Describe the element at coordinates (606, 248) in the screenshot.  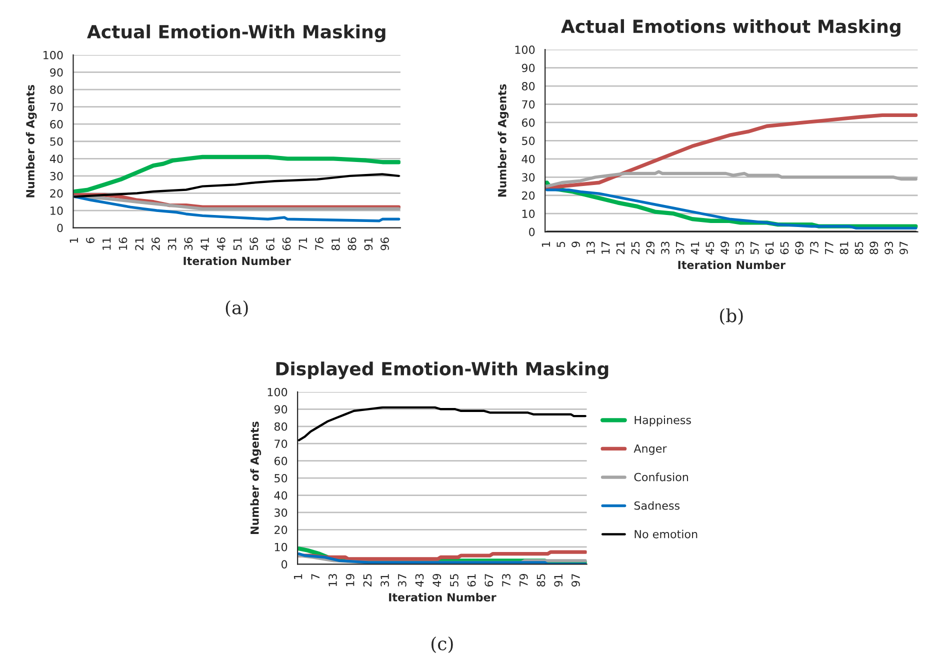
I see `x-tick-label: 17` at that location.